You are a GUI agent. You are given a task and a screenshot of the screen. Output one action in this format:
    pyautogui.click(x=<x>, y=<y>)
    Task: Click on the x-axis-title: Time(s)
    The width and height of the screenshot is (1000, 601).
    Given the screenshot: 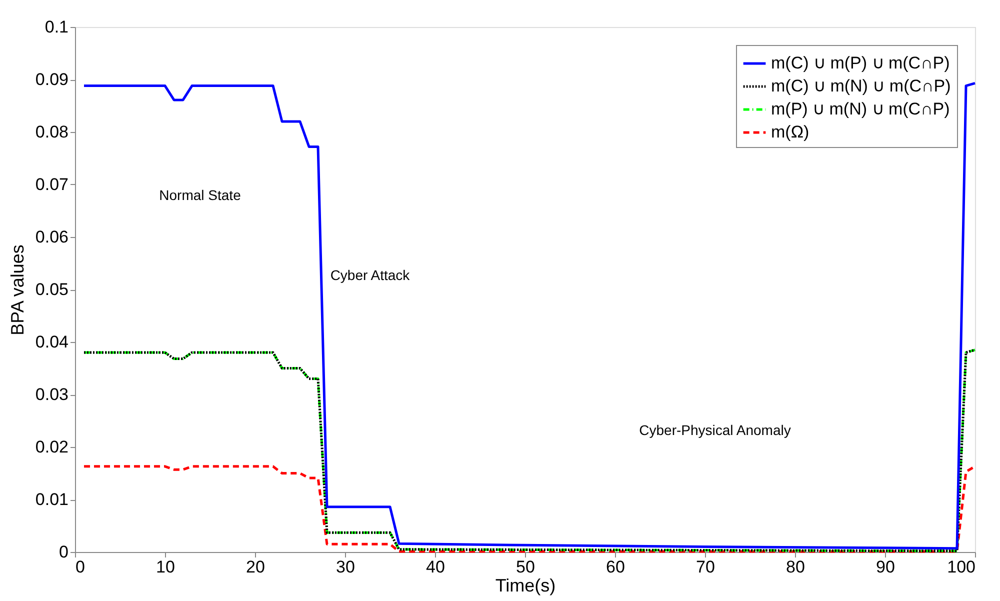 What is the action you would take?
    pyautogui.click(x=525, y=586)
    